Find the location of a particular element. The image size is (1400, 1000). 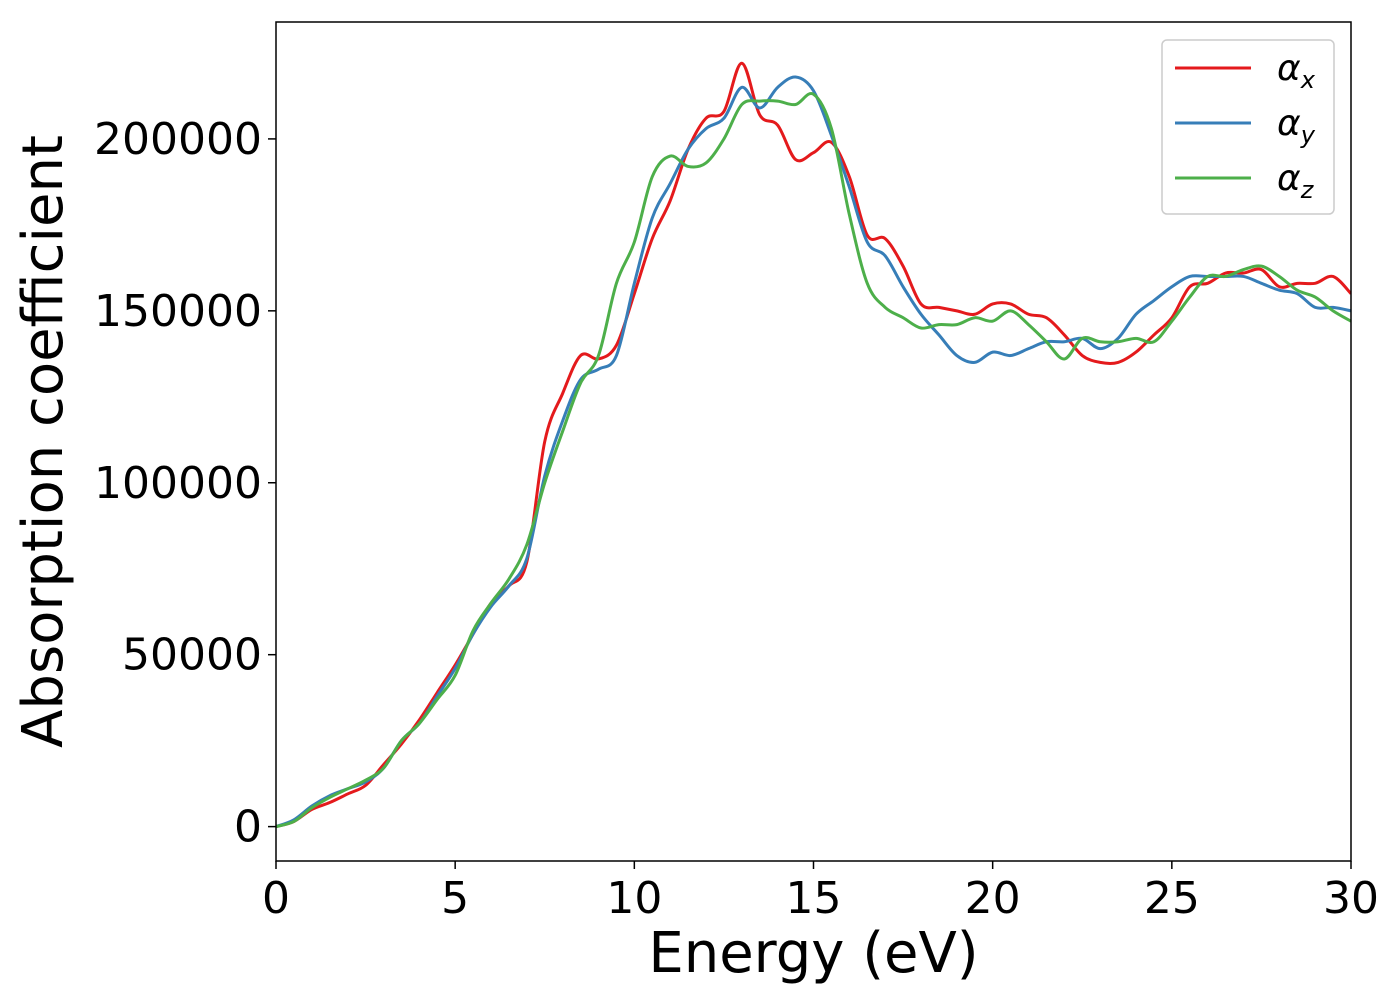

legend-label-x: αx is located at coordinates (1296, 71).